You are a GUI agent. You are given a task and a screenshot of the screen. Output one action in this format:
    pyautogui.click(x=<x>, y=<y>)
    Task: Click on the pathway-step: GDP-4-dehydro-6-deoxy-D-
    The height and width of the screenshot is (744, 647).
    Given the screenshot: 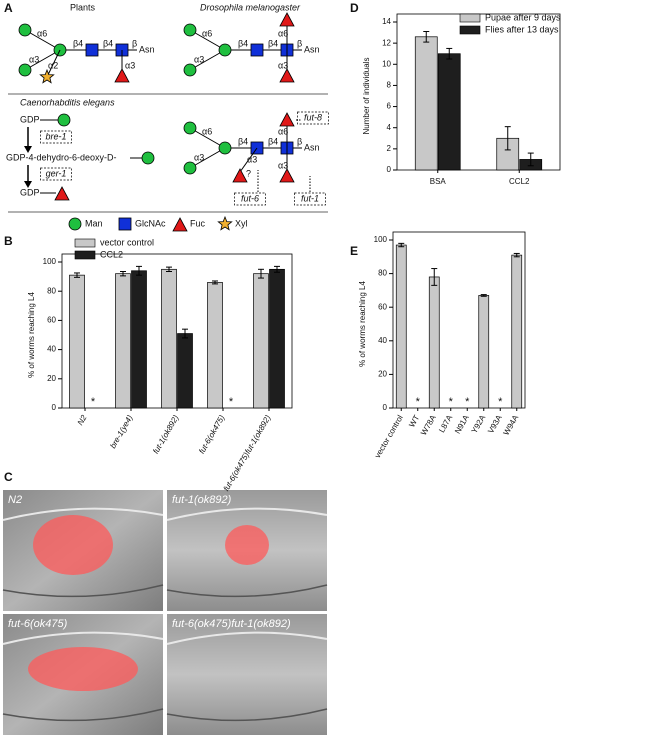 What is the action you would take?
    pyautogui.click(x=61, y=157)
    